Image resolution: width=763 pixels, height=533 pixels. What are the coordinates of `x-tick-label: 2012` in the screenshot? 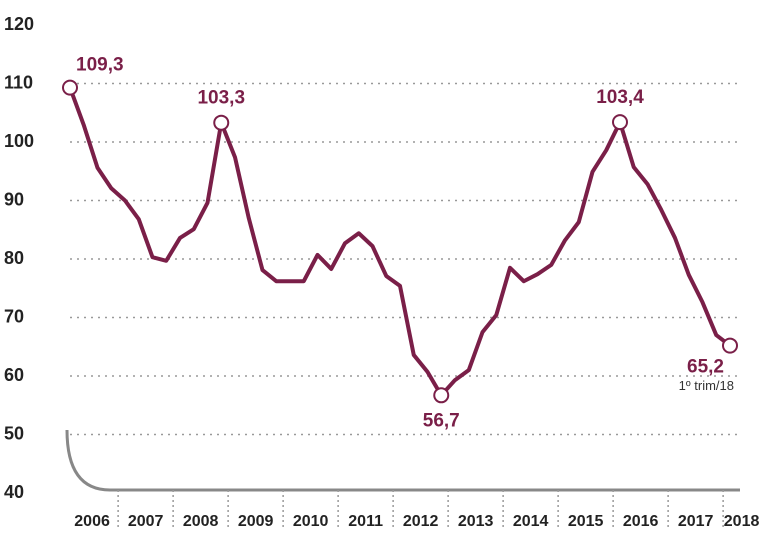 It's located at (421, 521).